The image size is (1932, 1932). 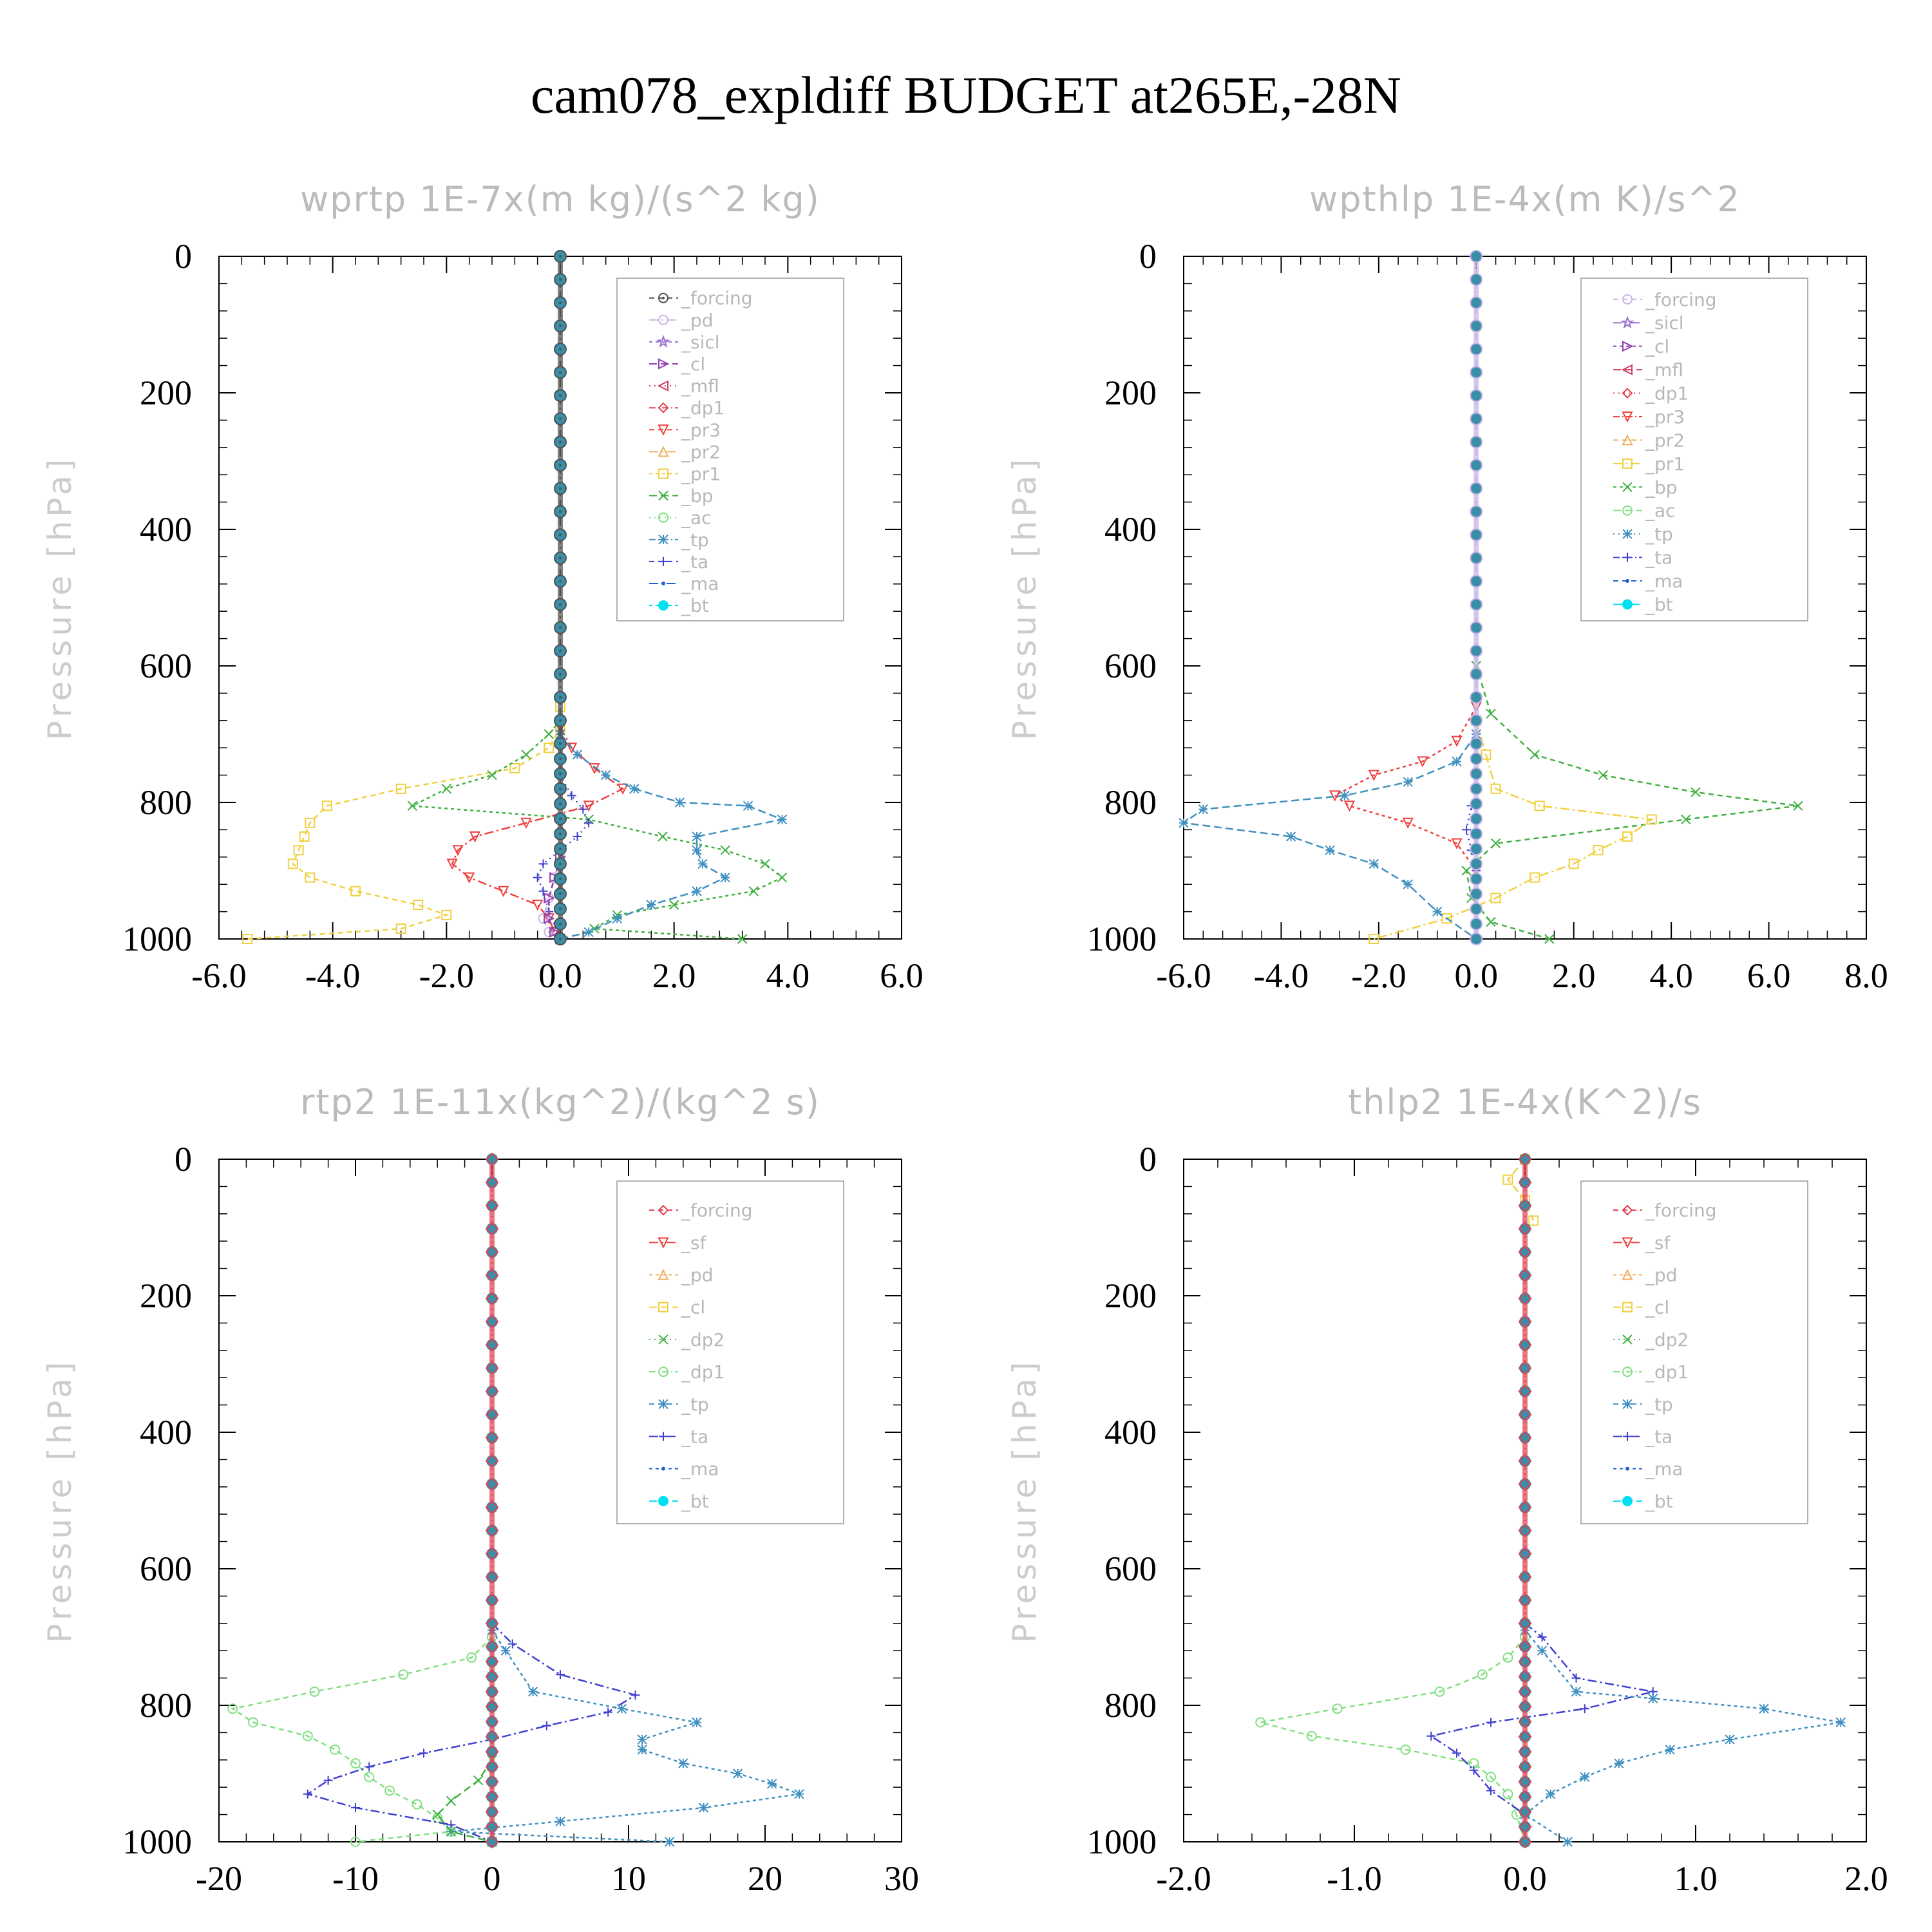 What do you see at coordinates (218, 975) in the screenshot?
I see `x-tick-label: -6.0` at bounding box center [218, 975].